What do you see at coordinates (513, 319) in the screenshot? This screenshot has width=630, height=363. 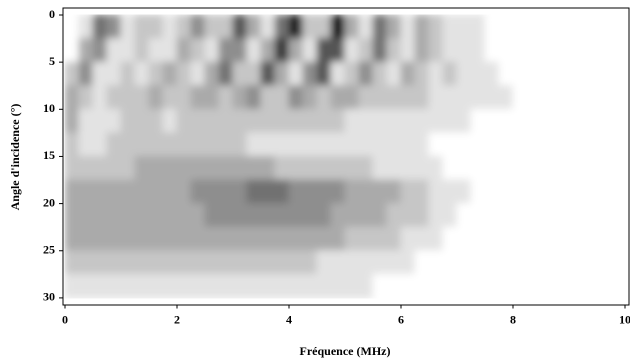 I see `x-tick-label: 8` at bounding box center [513, 319].